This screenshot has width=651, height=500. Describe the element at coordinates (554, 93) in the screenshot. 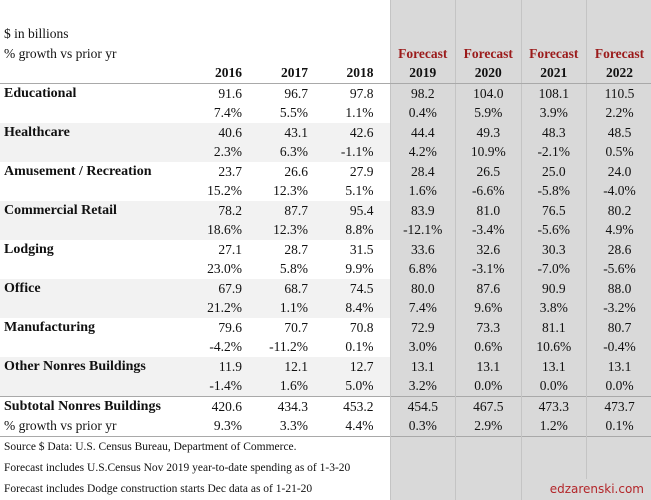

I see `cell-2021: 108.1` at that location.